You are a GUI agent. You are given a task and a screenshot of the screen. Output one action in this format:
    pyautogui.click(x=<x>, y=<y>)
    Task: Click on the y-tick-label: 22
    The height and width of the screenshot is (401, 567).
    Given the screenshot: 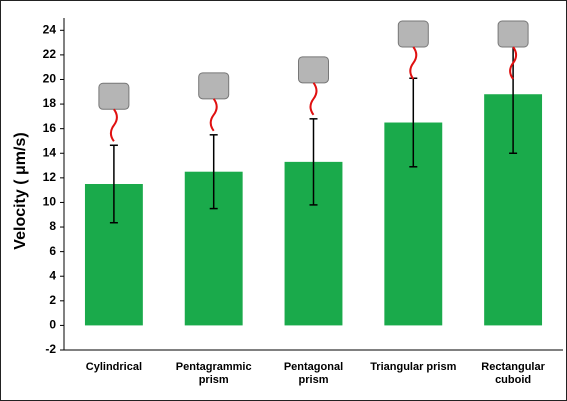 What is the action you would take?
    pyautogui.click(x=50, y=54)
    